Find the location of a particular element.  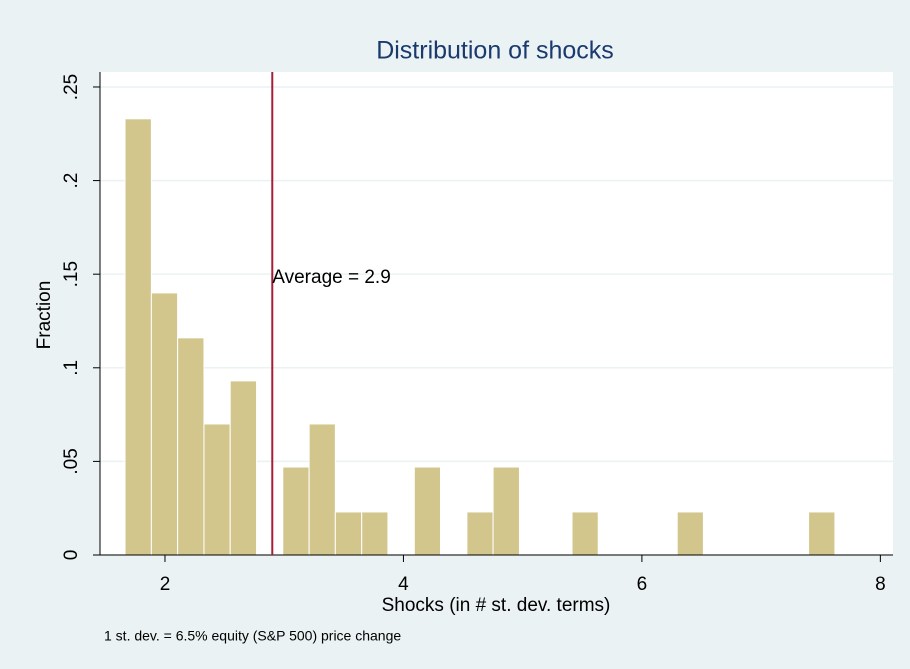

x-tick-label: 8 is located at coordinates (880, 584).